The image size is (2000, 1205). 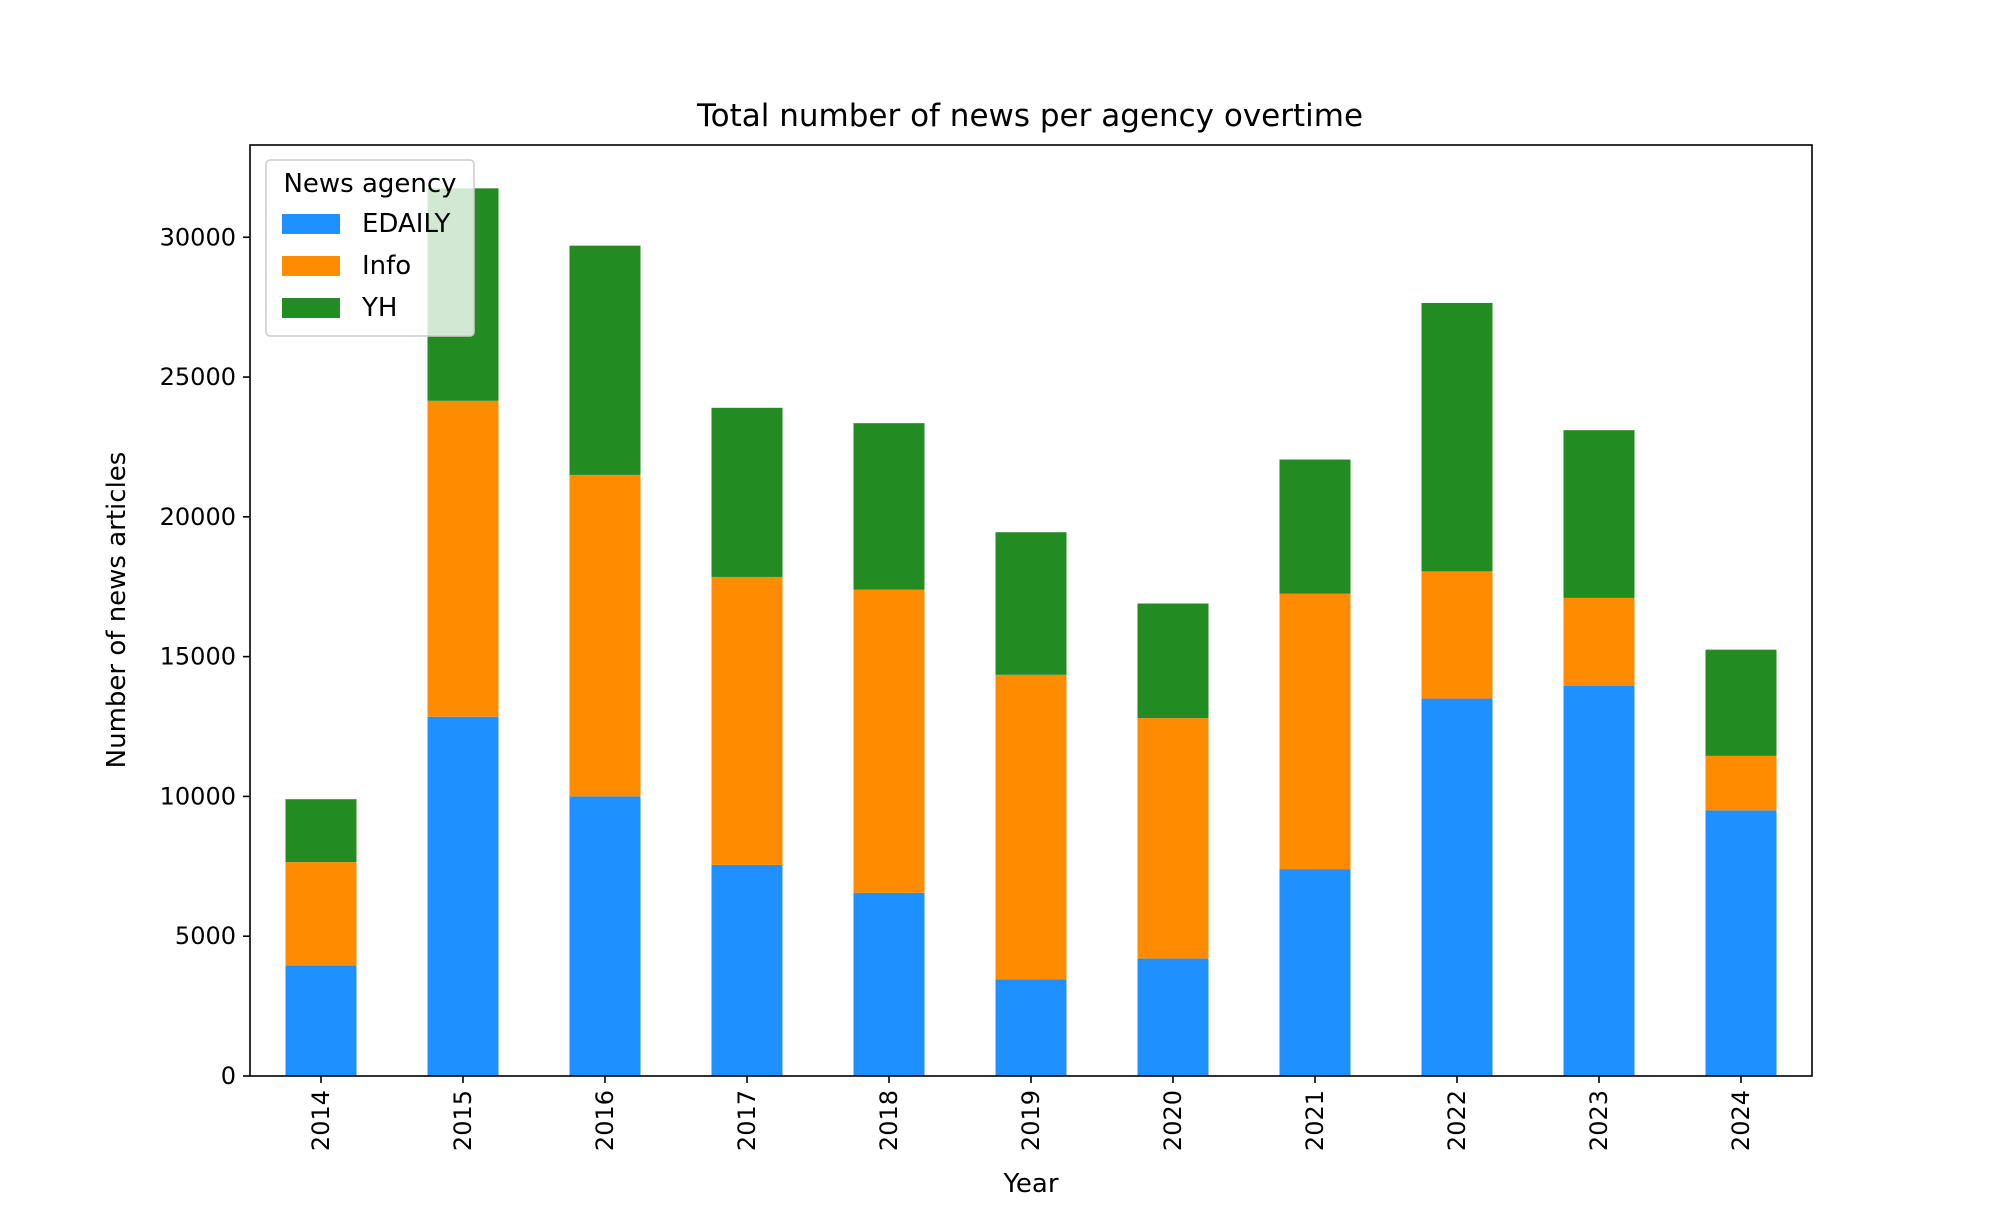 What do you see at coordinates (889, 984) in the screenshot?
I see `bar-edaily-2018` at bounding box center [889, 984].